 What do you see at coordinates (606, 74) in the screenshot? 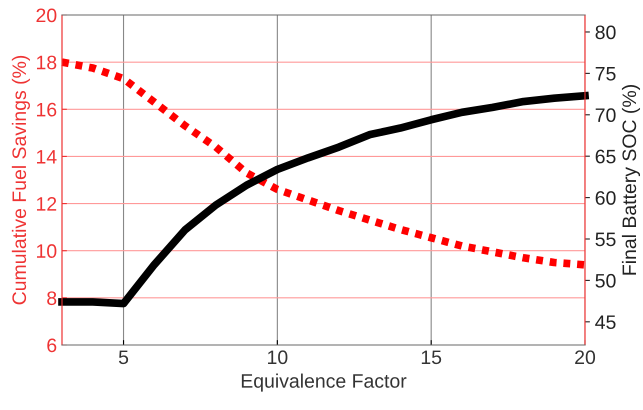
I see `y2-tick-label: 75` at bounding box center [606, 74].